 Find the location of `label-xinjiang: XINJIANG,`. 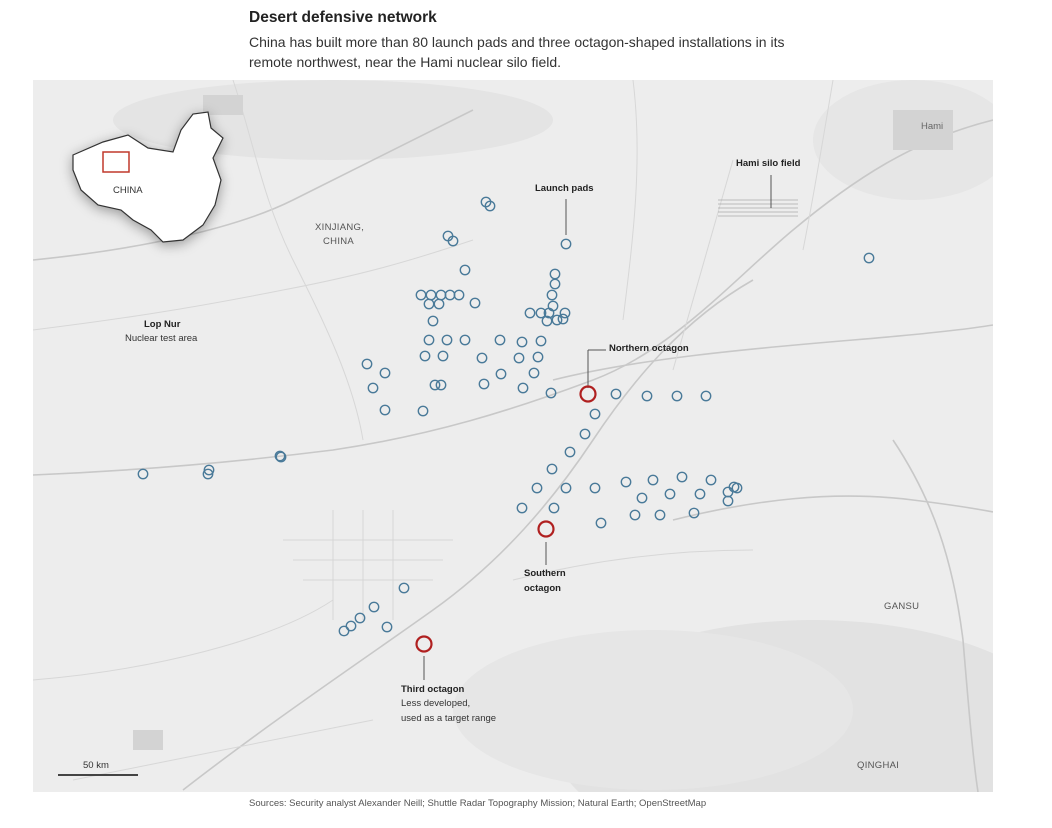

label-xinjiang: XINJIANG, is located at coordinates (340, 227).